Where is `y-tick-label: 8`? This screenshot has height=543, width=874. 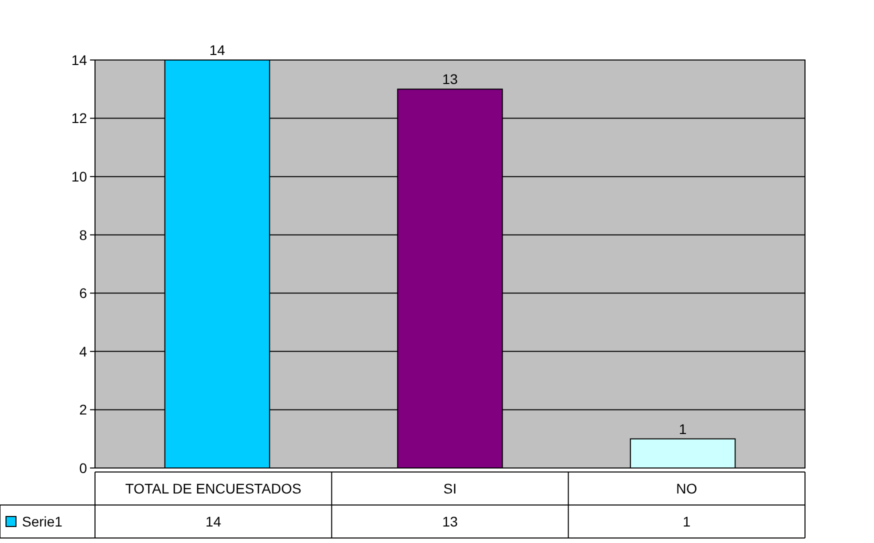 y-tick-label: 8 is located at coordinates (83, 234).